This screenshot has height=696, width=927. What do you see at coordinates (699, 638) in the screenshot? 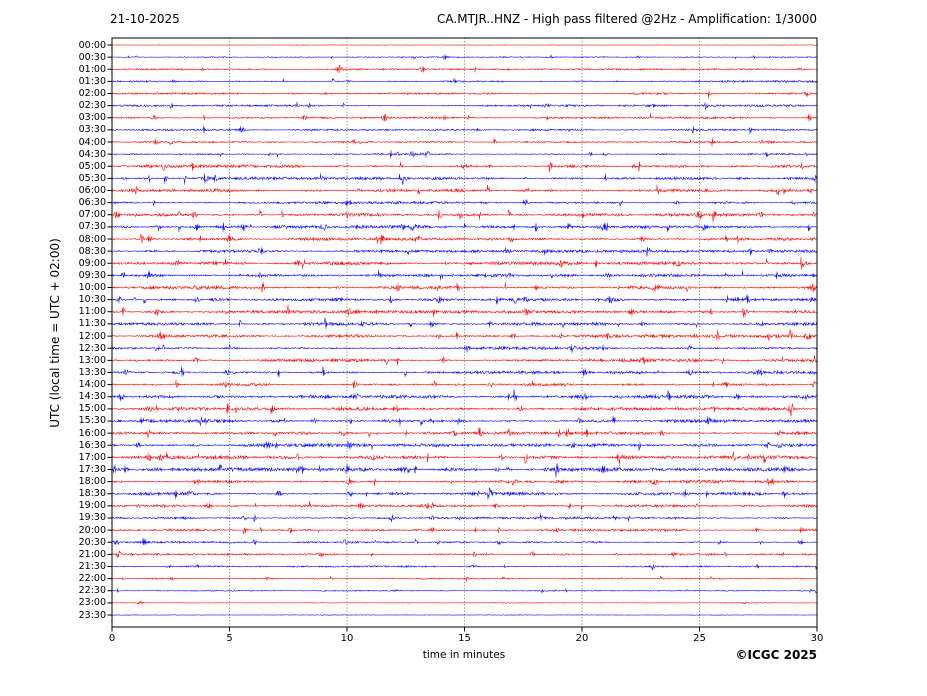
I see `x-tick-label: 25` at bounding box center [699, 638].